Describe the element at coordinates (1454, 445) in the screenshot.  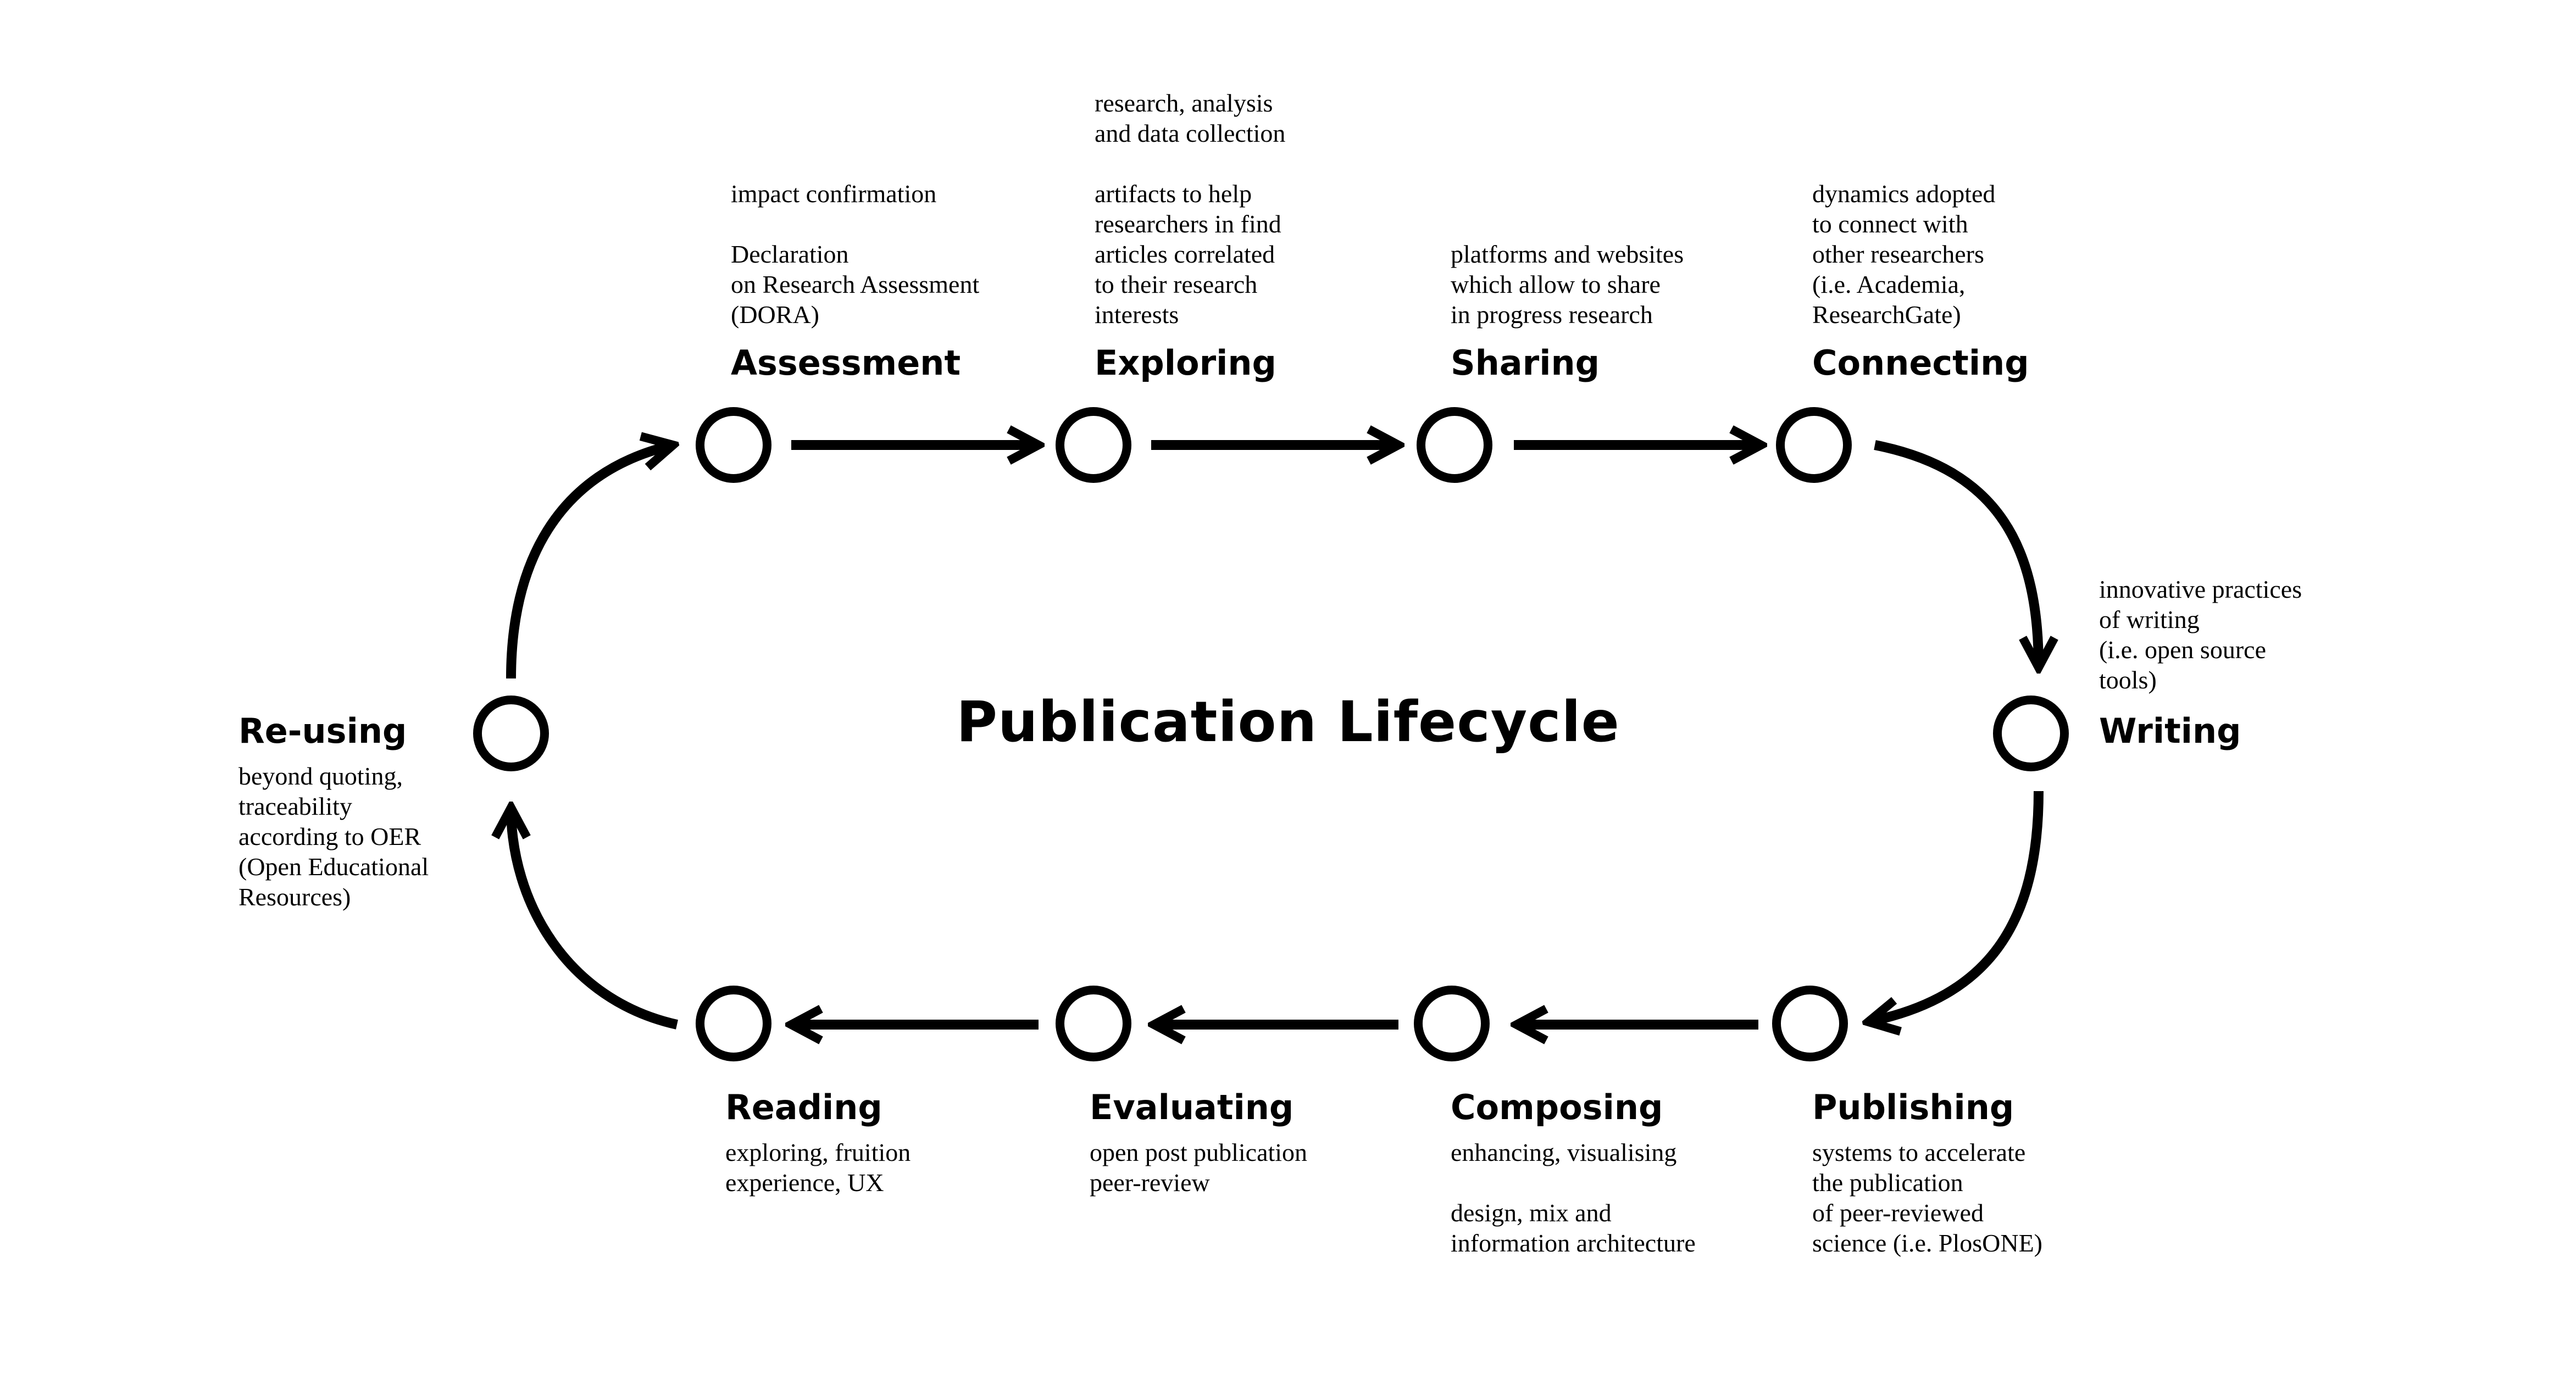
I see `node-sharing` at that location.